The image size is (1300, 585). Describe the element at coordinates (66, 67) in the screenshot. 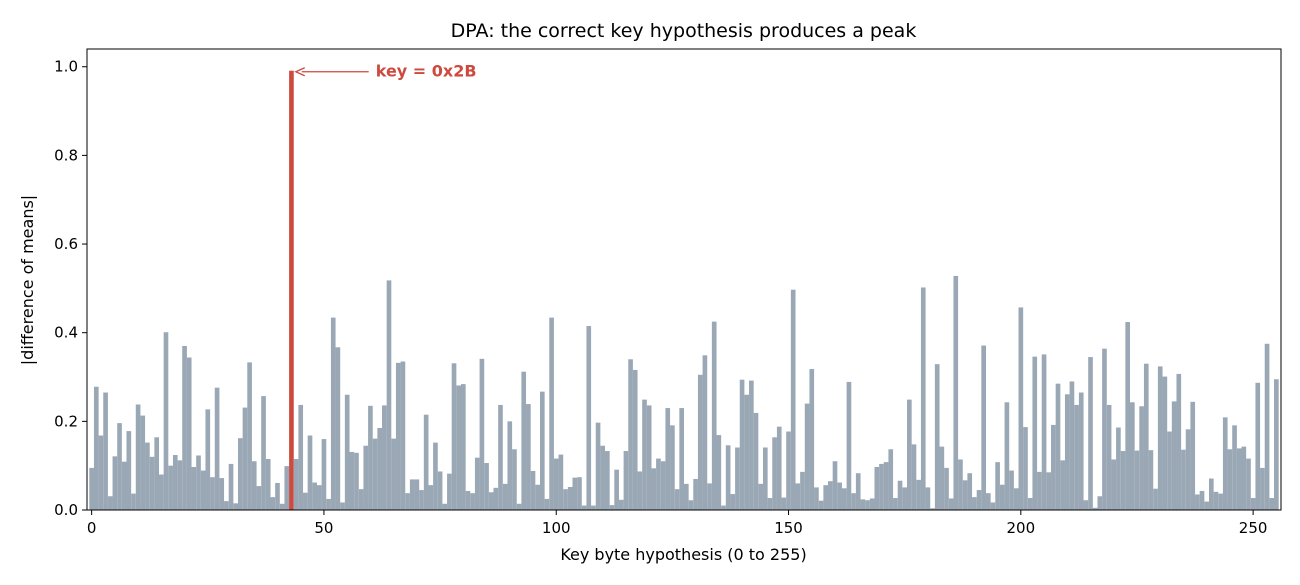

I see `y-tick-label: 1.0` at that location.